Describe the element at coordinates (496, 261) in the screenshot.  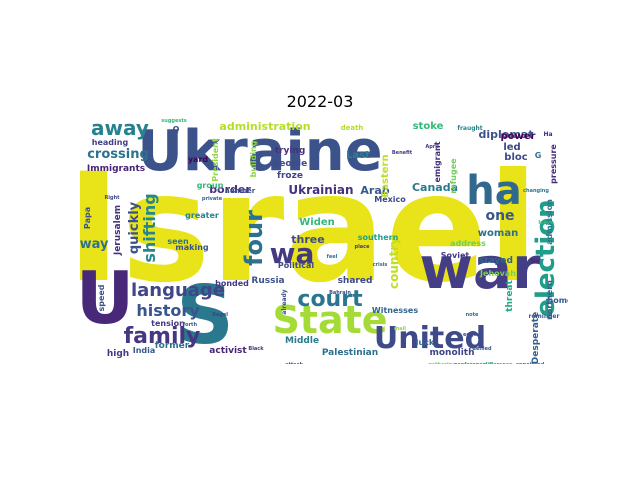
I see `cloud-word: stayed` at that location.